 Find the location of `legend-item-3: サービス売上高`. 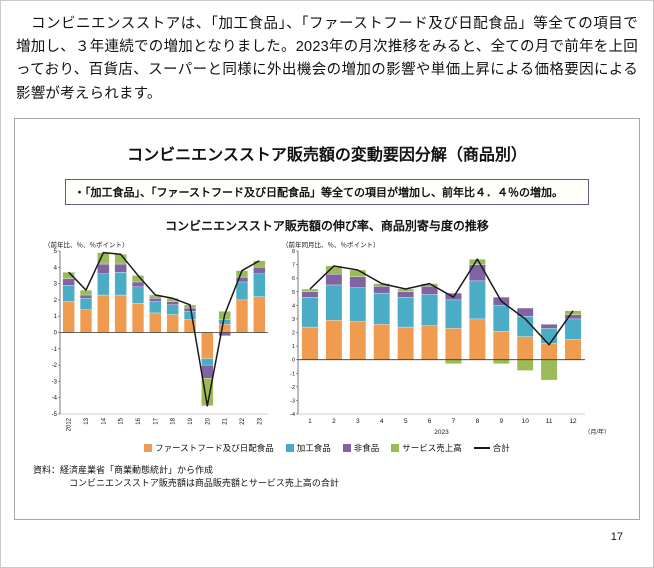

legend-item-3: サービス売上高 is located at coordinates (426, 448).